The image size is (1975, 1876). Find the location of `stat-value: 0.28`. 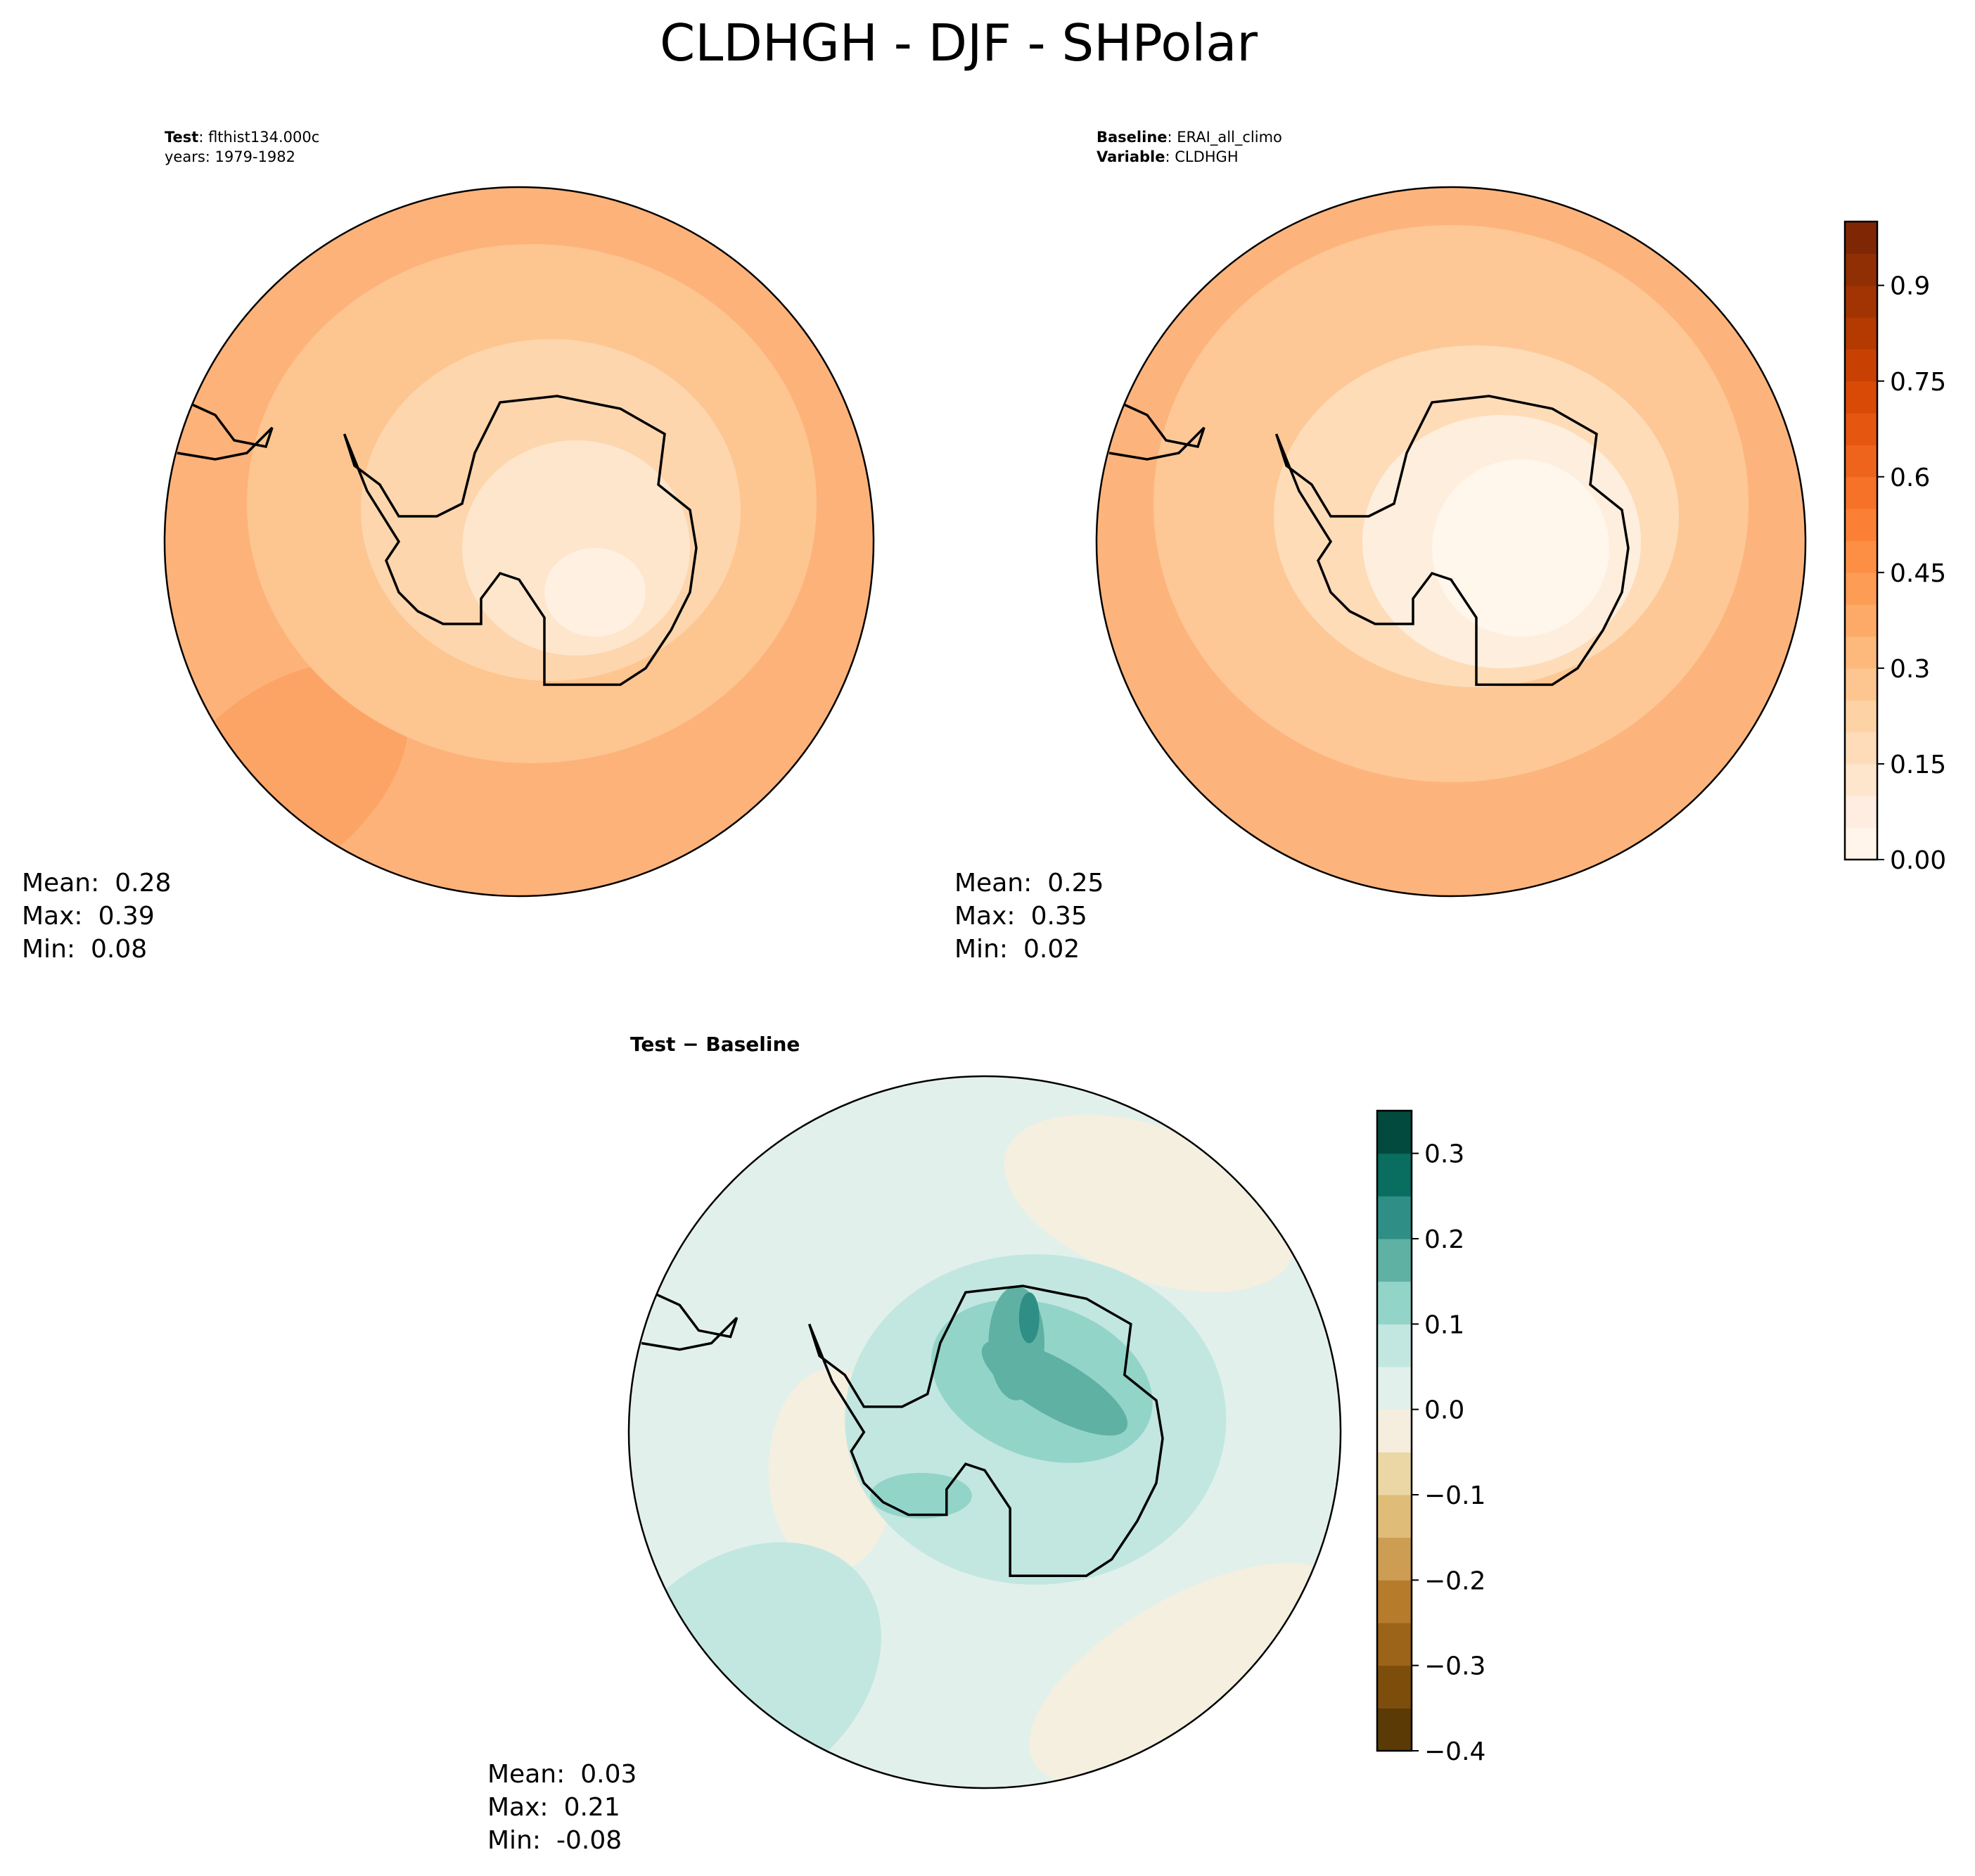

stat-value: 0.28 is located at coordinates (143, 883).